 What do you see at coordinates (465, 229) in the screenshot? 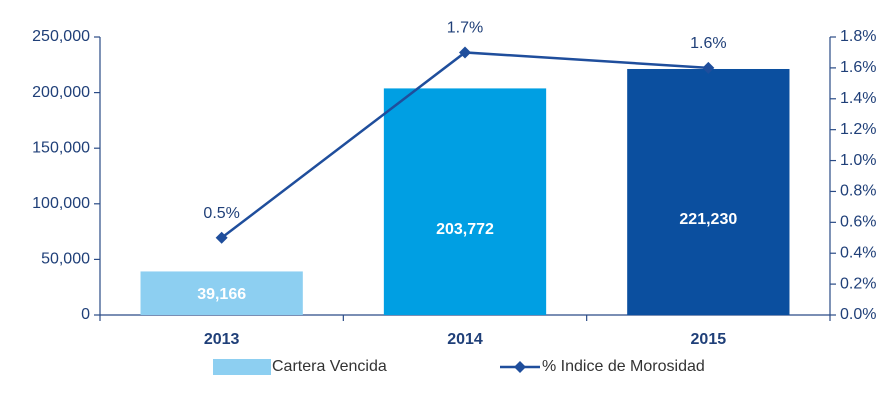
I see `bar-value-label: 203,772` at bounding box center [465, 229].